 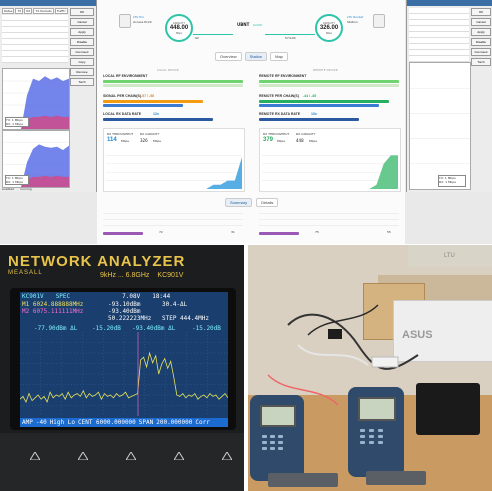 I want to click on ltu-pro-device-icon, so click(x=125, y=21).